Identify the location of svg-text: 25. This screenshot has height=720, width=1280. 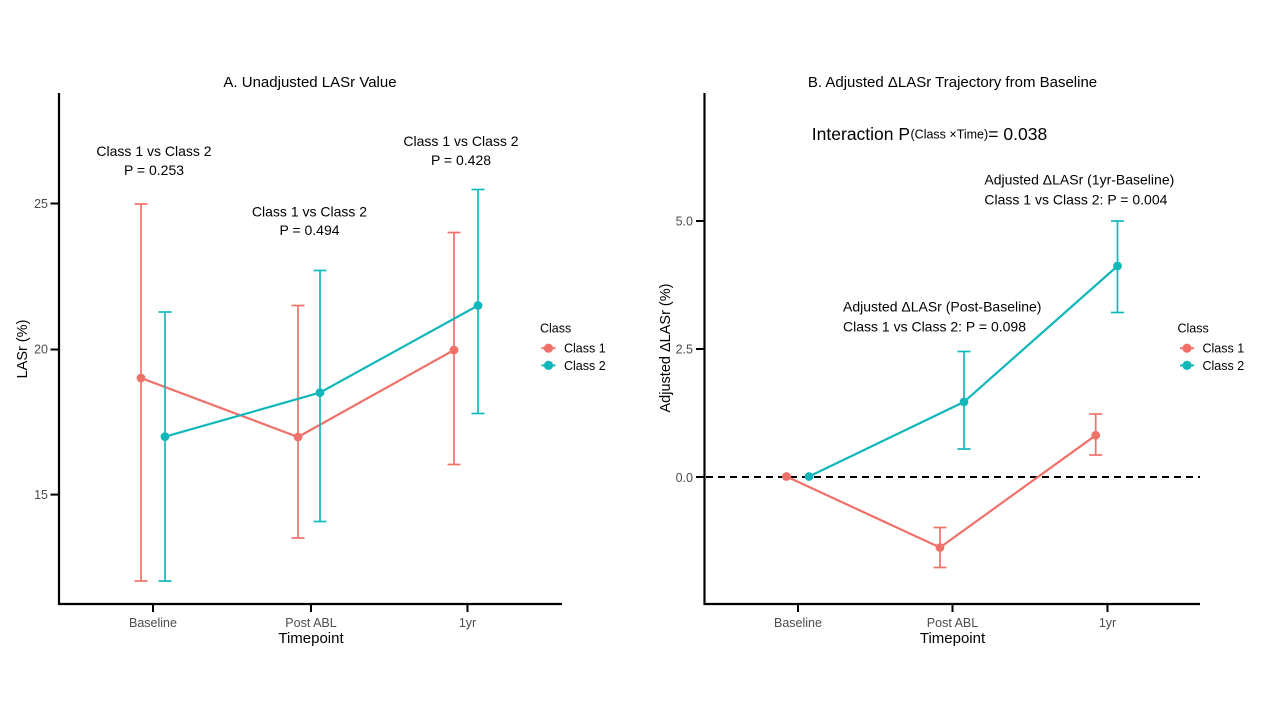
(41, 204).